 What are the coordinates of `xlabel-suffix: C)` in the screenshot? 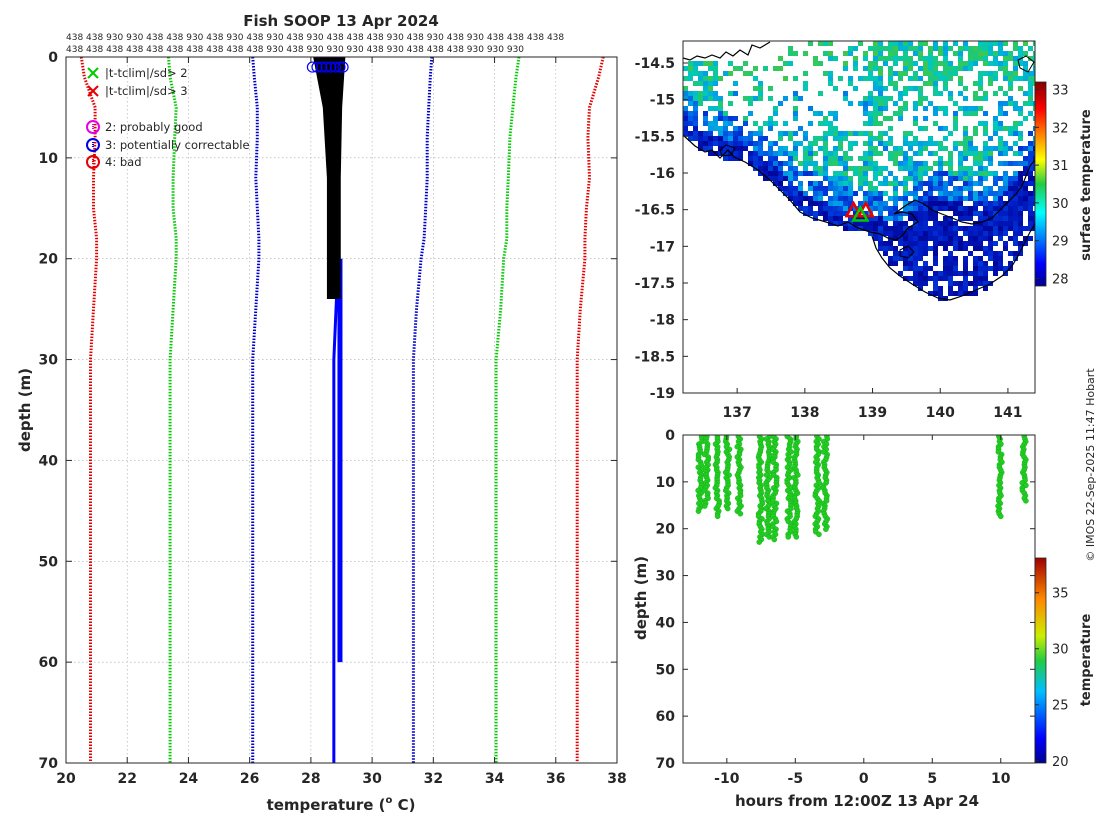 It's located at (403, 805).